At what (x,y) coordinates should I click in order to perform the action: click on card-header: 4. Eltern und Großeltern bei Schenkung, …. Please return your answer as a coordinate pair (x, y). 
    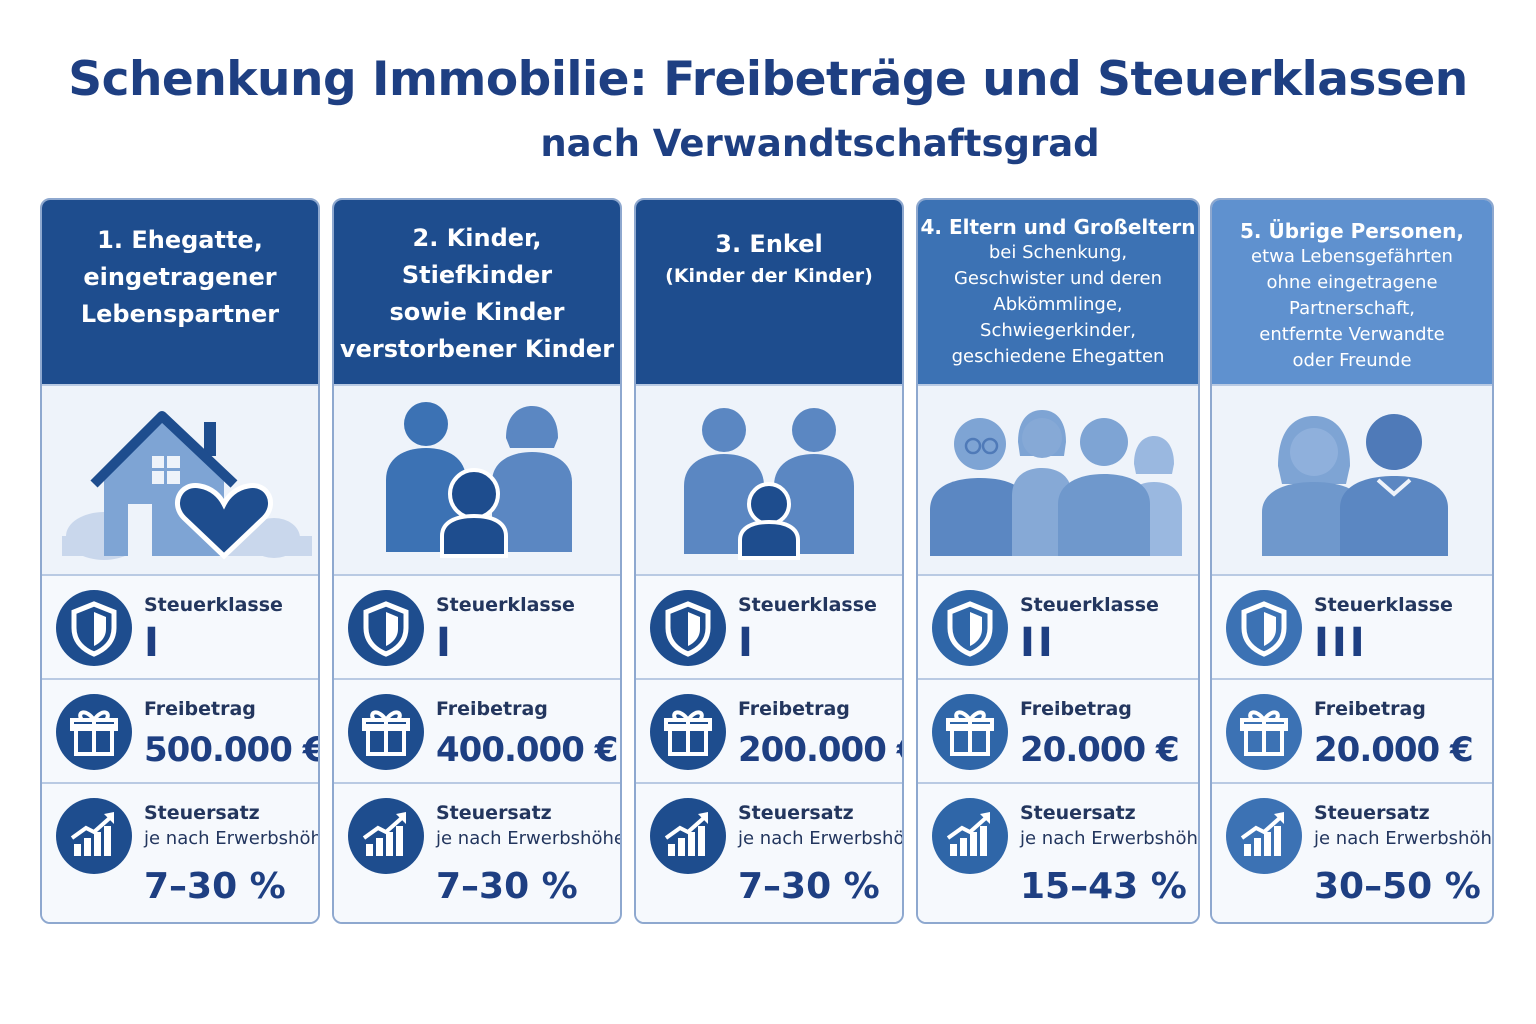
    Looking at the image, I should click on (1058, 292).